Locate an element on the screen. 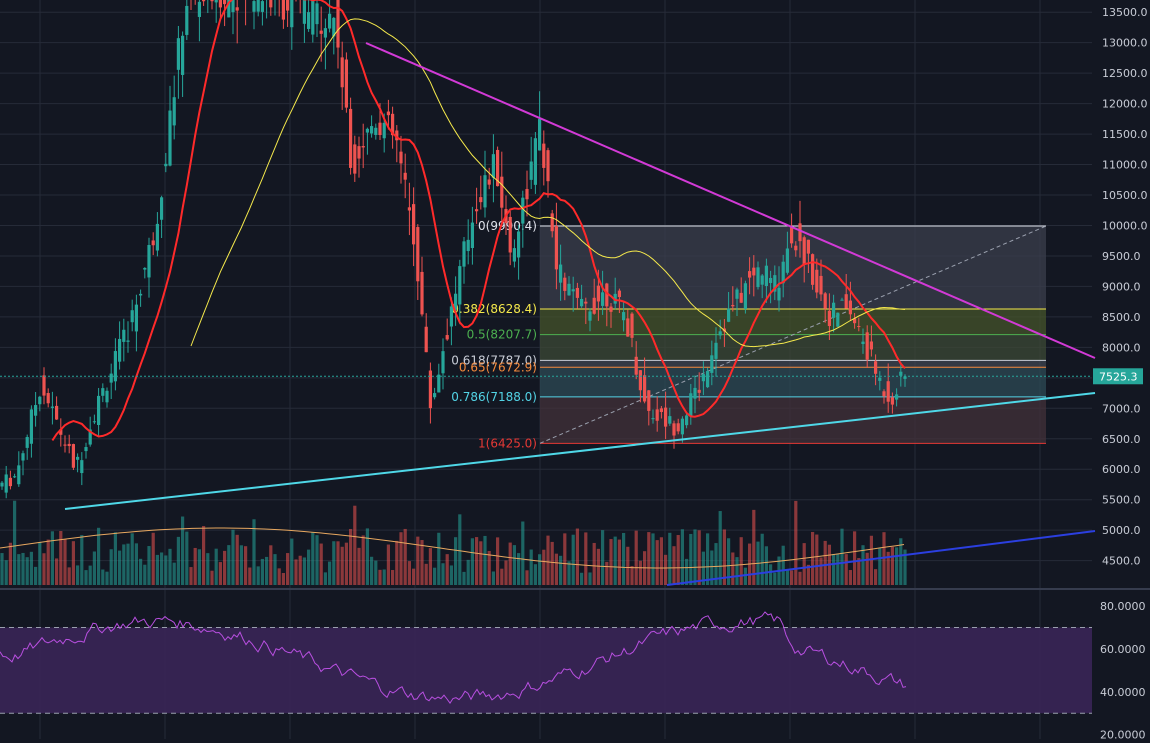 This screenshot has width=1150, height=743. volume-bars is located at coordinates (453, 542).